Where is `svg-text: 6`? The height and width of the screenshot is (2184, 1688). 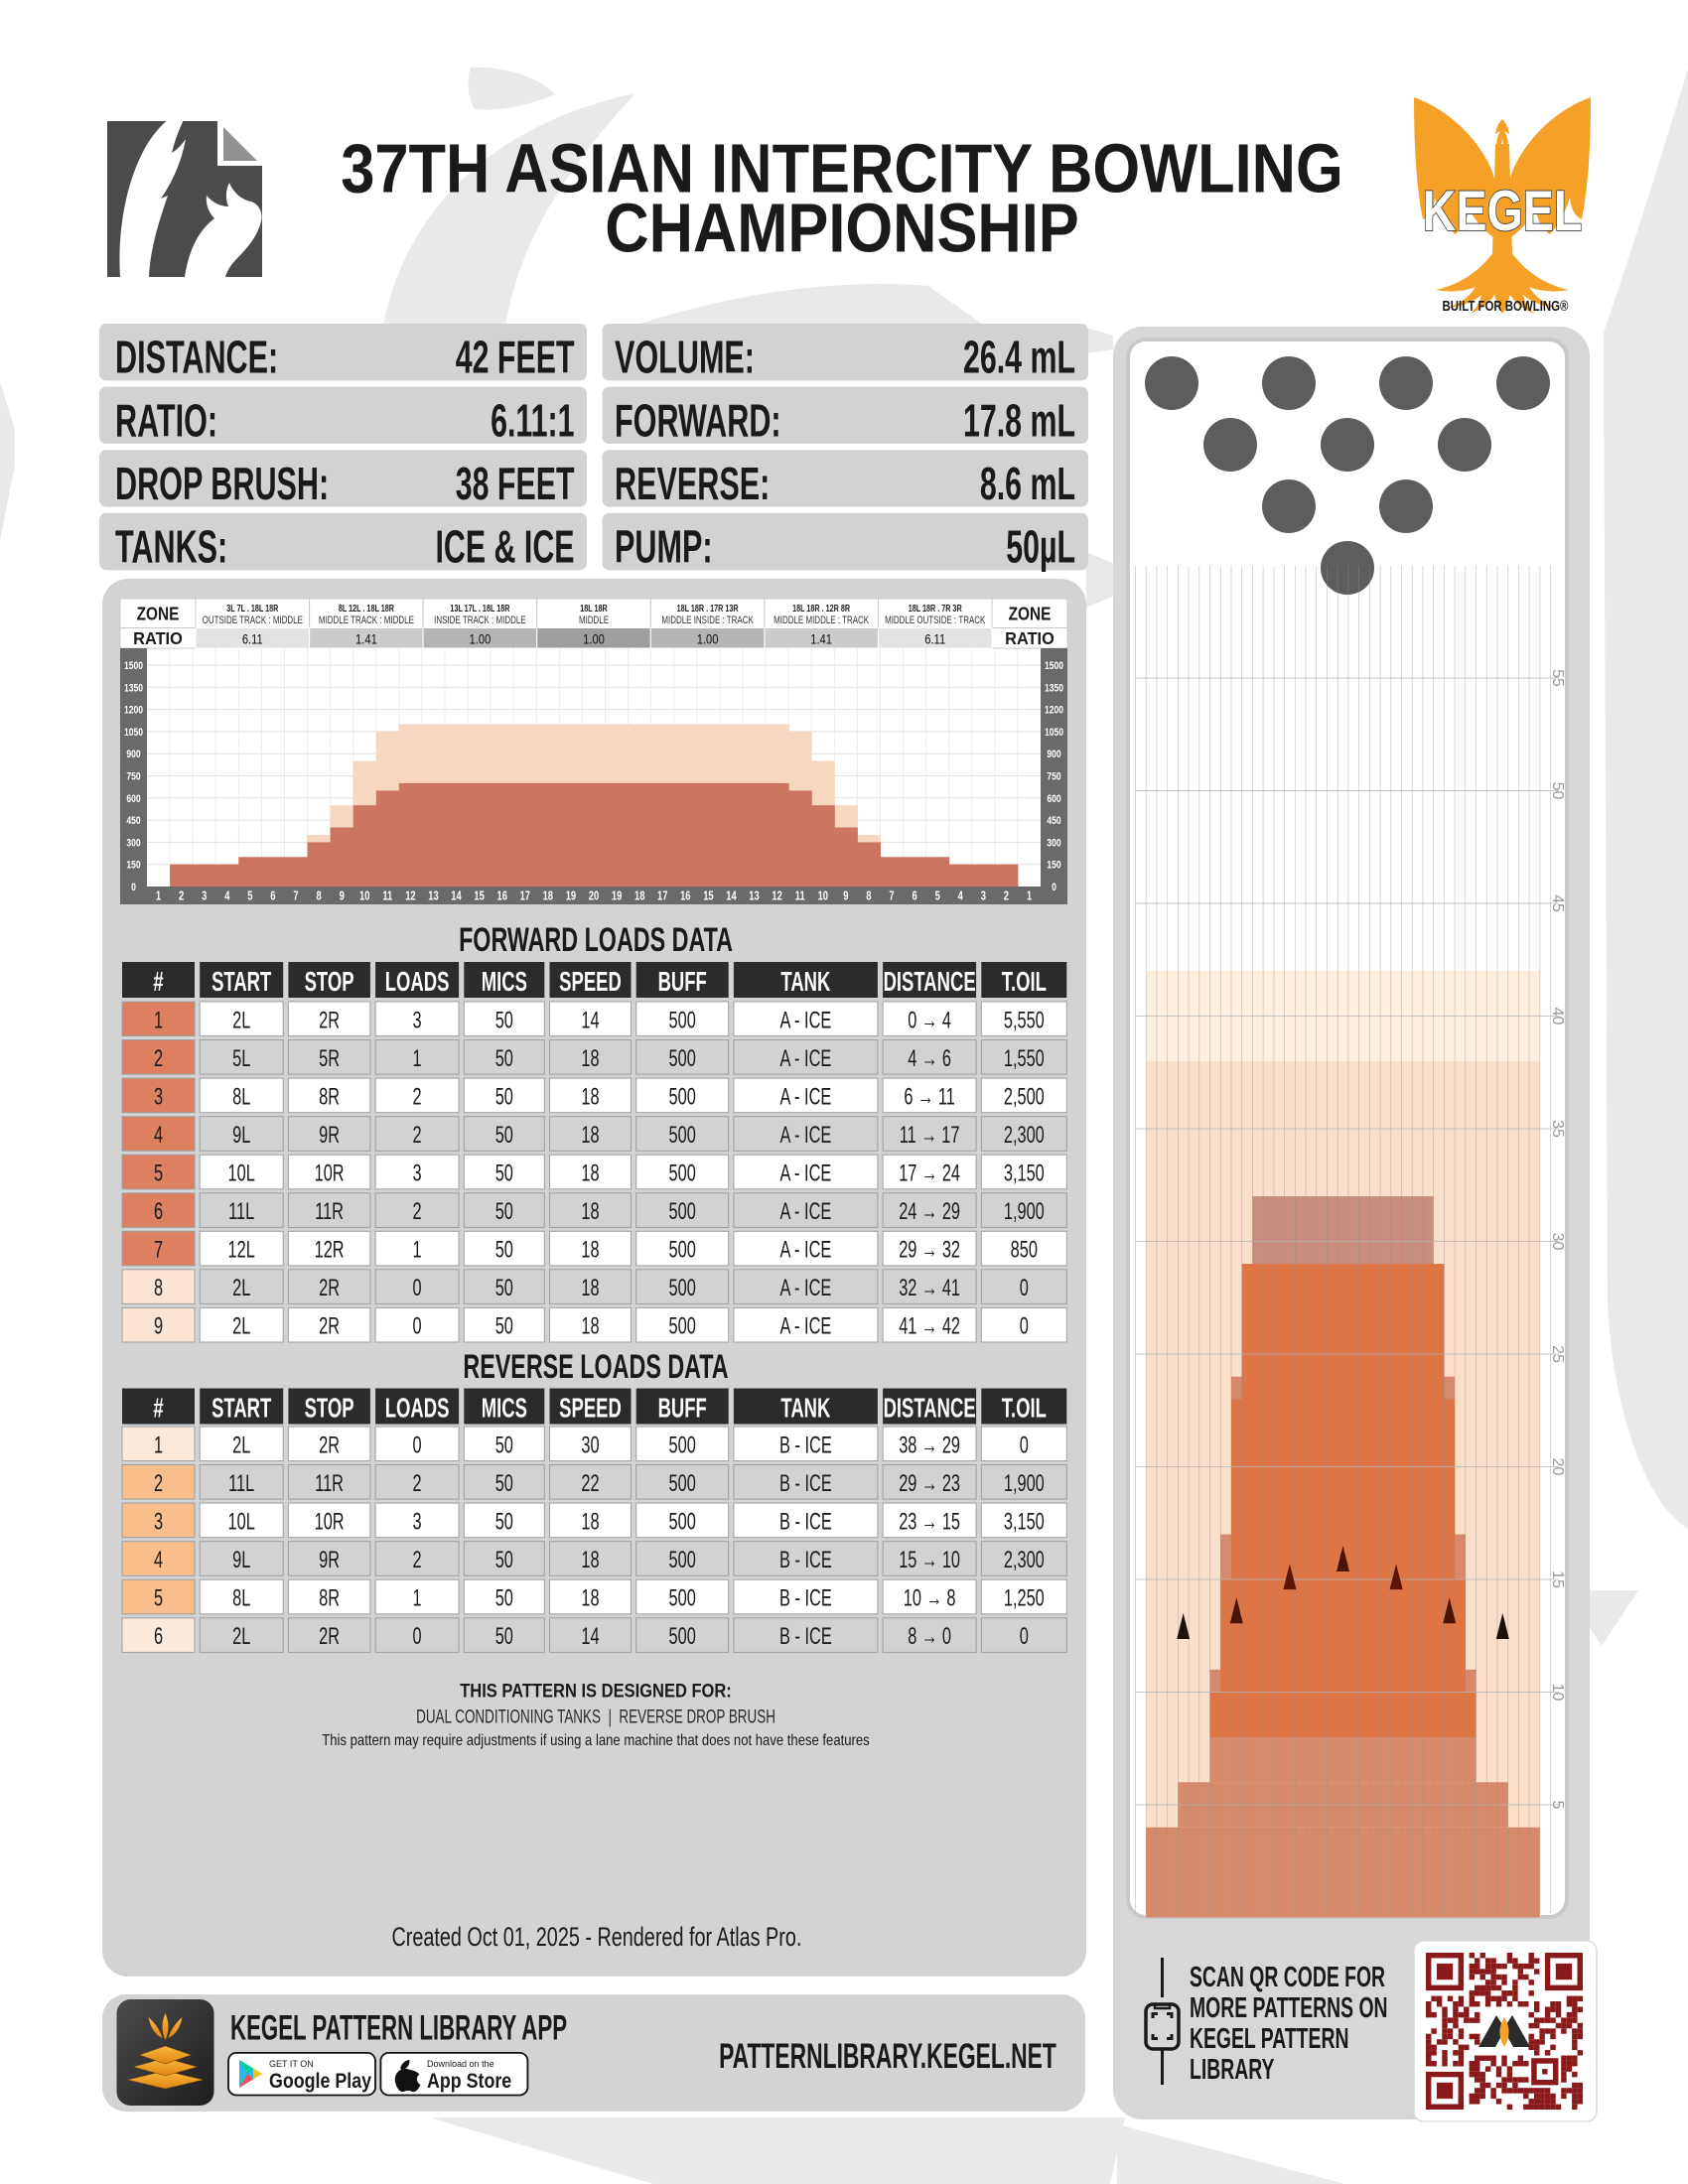 svg-text: 6 is located at coordinates (158, 1637).